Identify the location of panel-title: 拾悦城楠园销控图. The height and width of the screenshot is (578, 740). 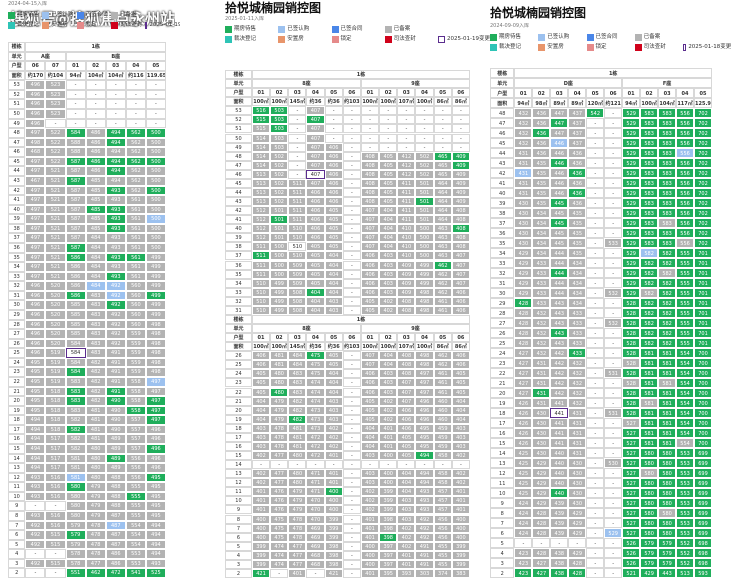
(273, 8).